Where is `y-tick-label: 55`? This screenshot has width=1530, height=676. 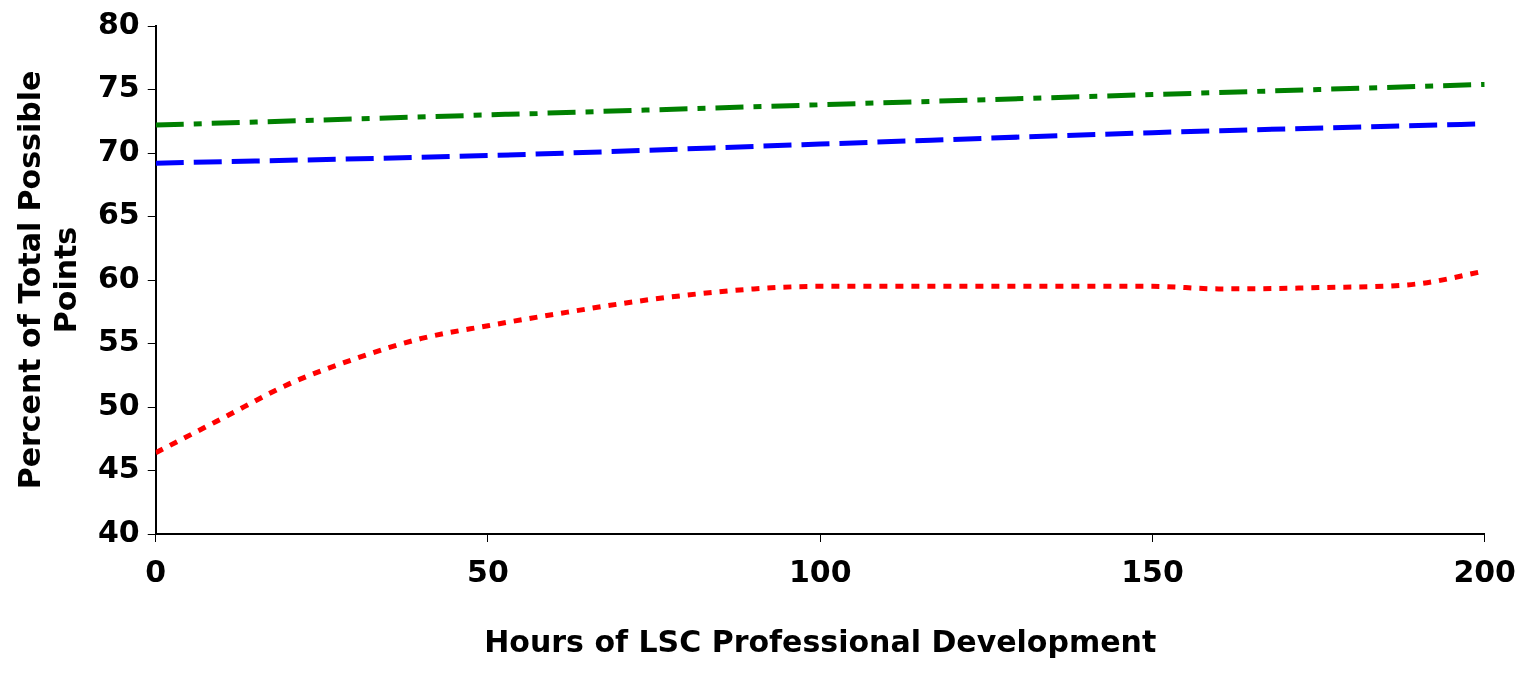 y-tick-label: 55 is located at coordinates (119, 341).